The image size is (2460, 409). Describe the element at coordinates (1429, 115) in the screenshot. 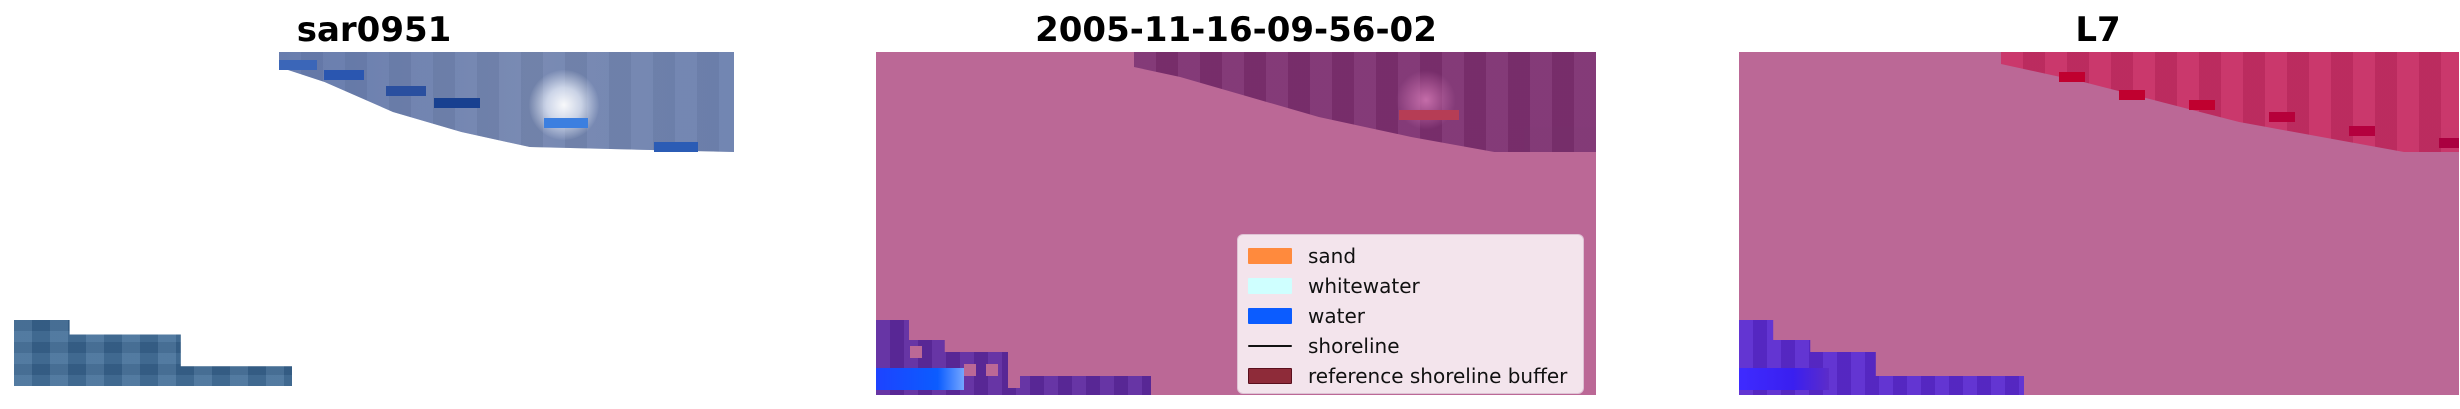

I see `reference-buffer-segment` at that location.